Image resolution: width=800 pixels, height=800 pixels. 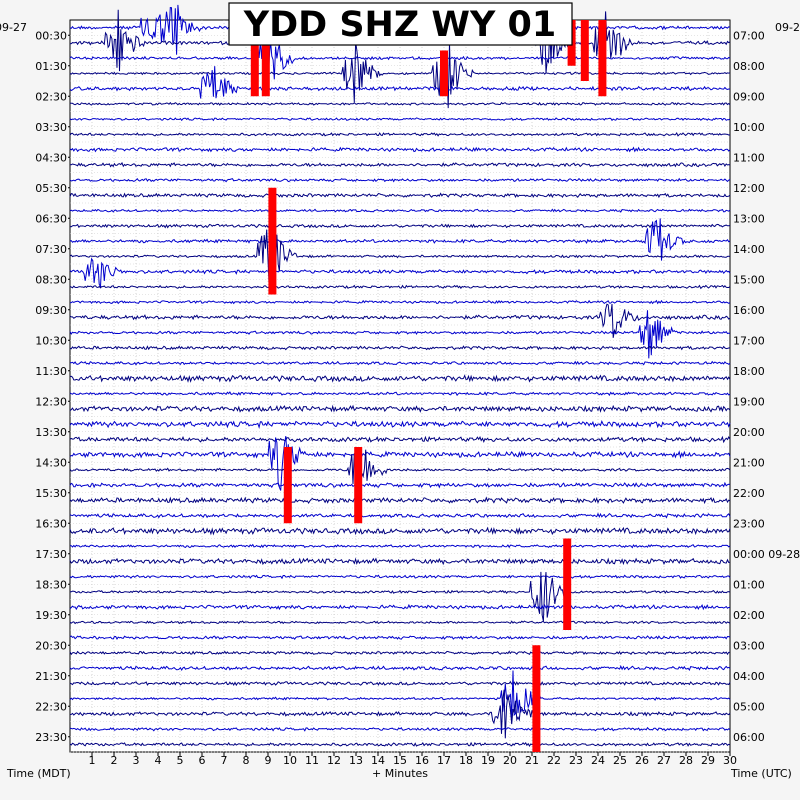 I want to click on right-time-label: 01:00, so click(x=749, y=584).